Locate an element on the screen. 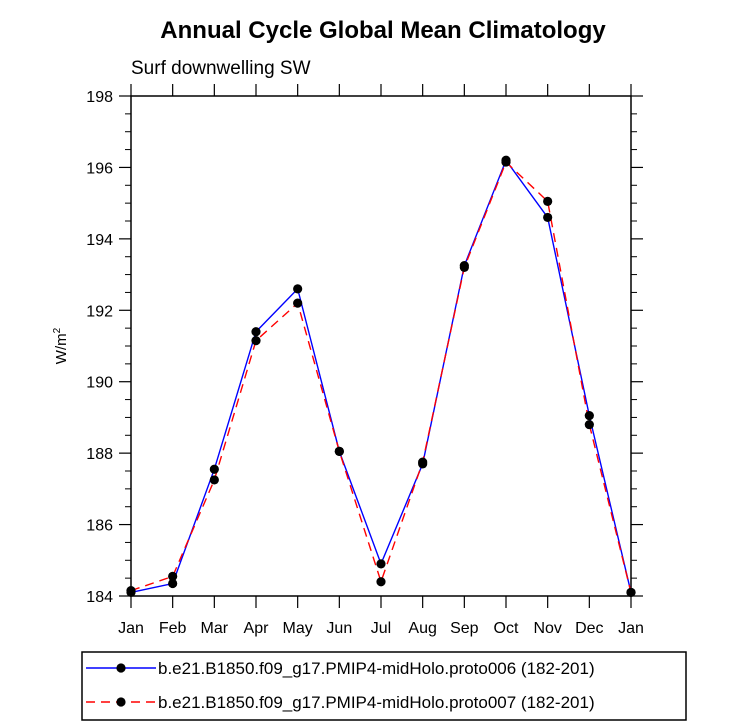 The image size is (732, 726). x-tick-label: Mar is located at coordinates (215, 628).